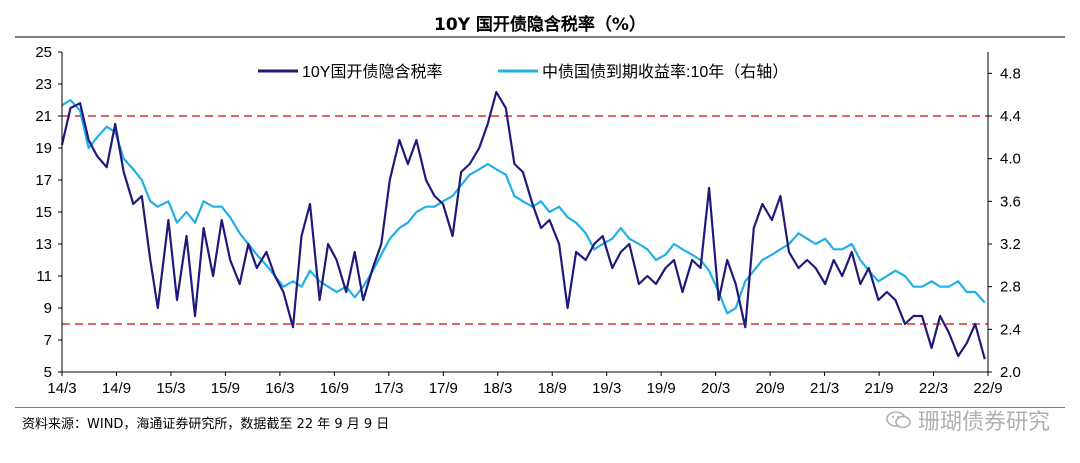  What do you see at coordinates (1010, 287) in the screenshot?
I see `right-tick-label: 2.8` at bounding box center [1010, 287].